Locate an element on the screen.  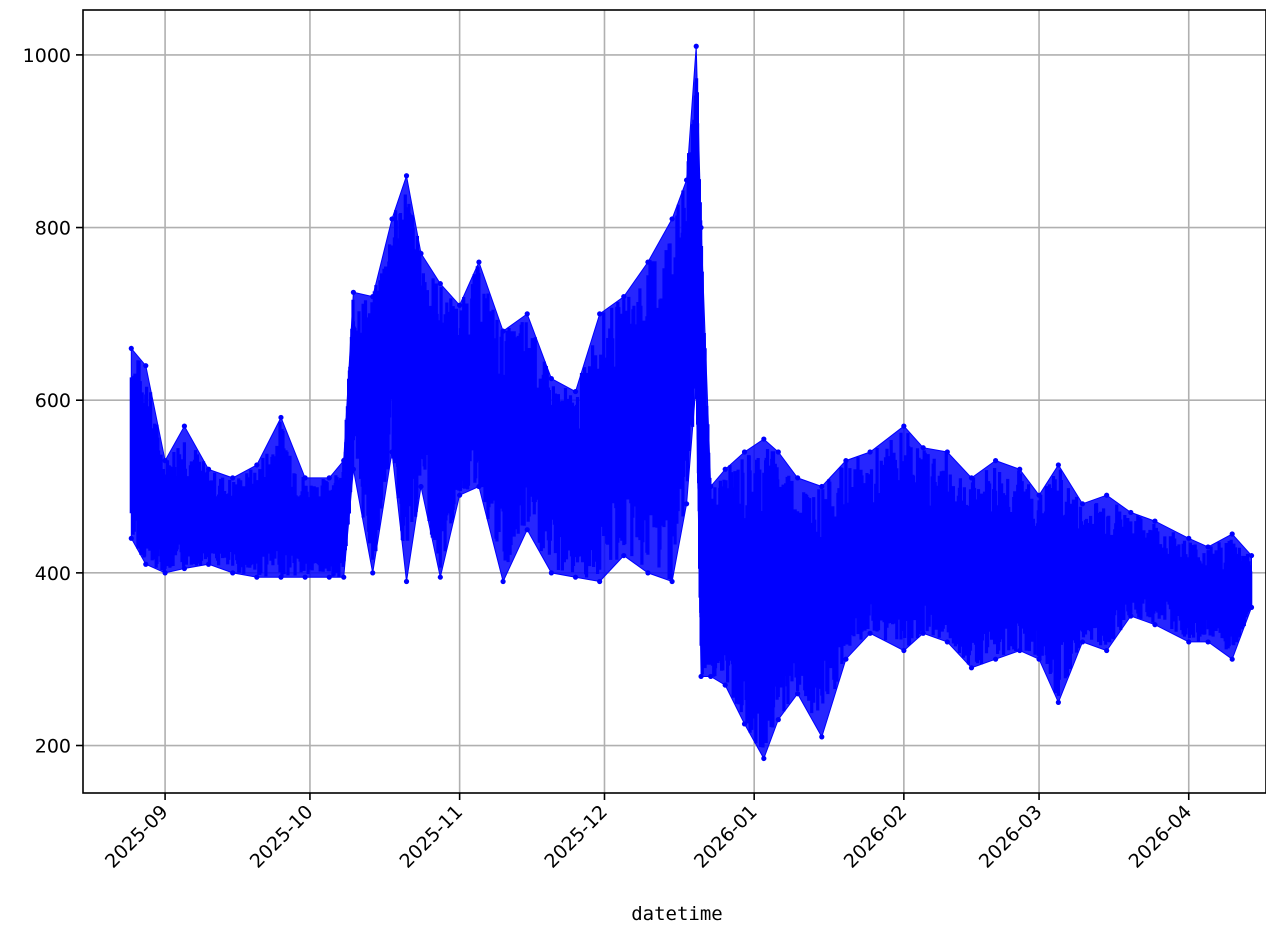
y-tick-label: 800 is located at coordinates (53, 229).